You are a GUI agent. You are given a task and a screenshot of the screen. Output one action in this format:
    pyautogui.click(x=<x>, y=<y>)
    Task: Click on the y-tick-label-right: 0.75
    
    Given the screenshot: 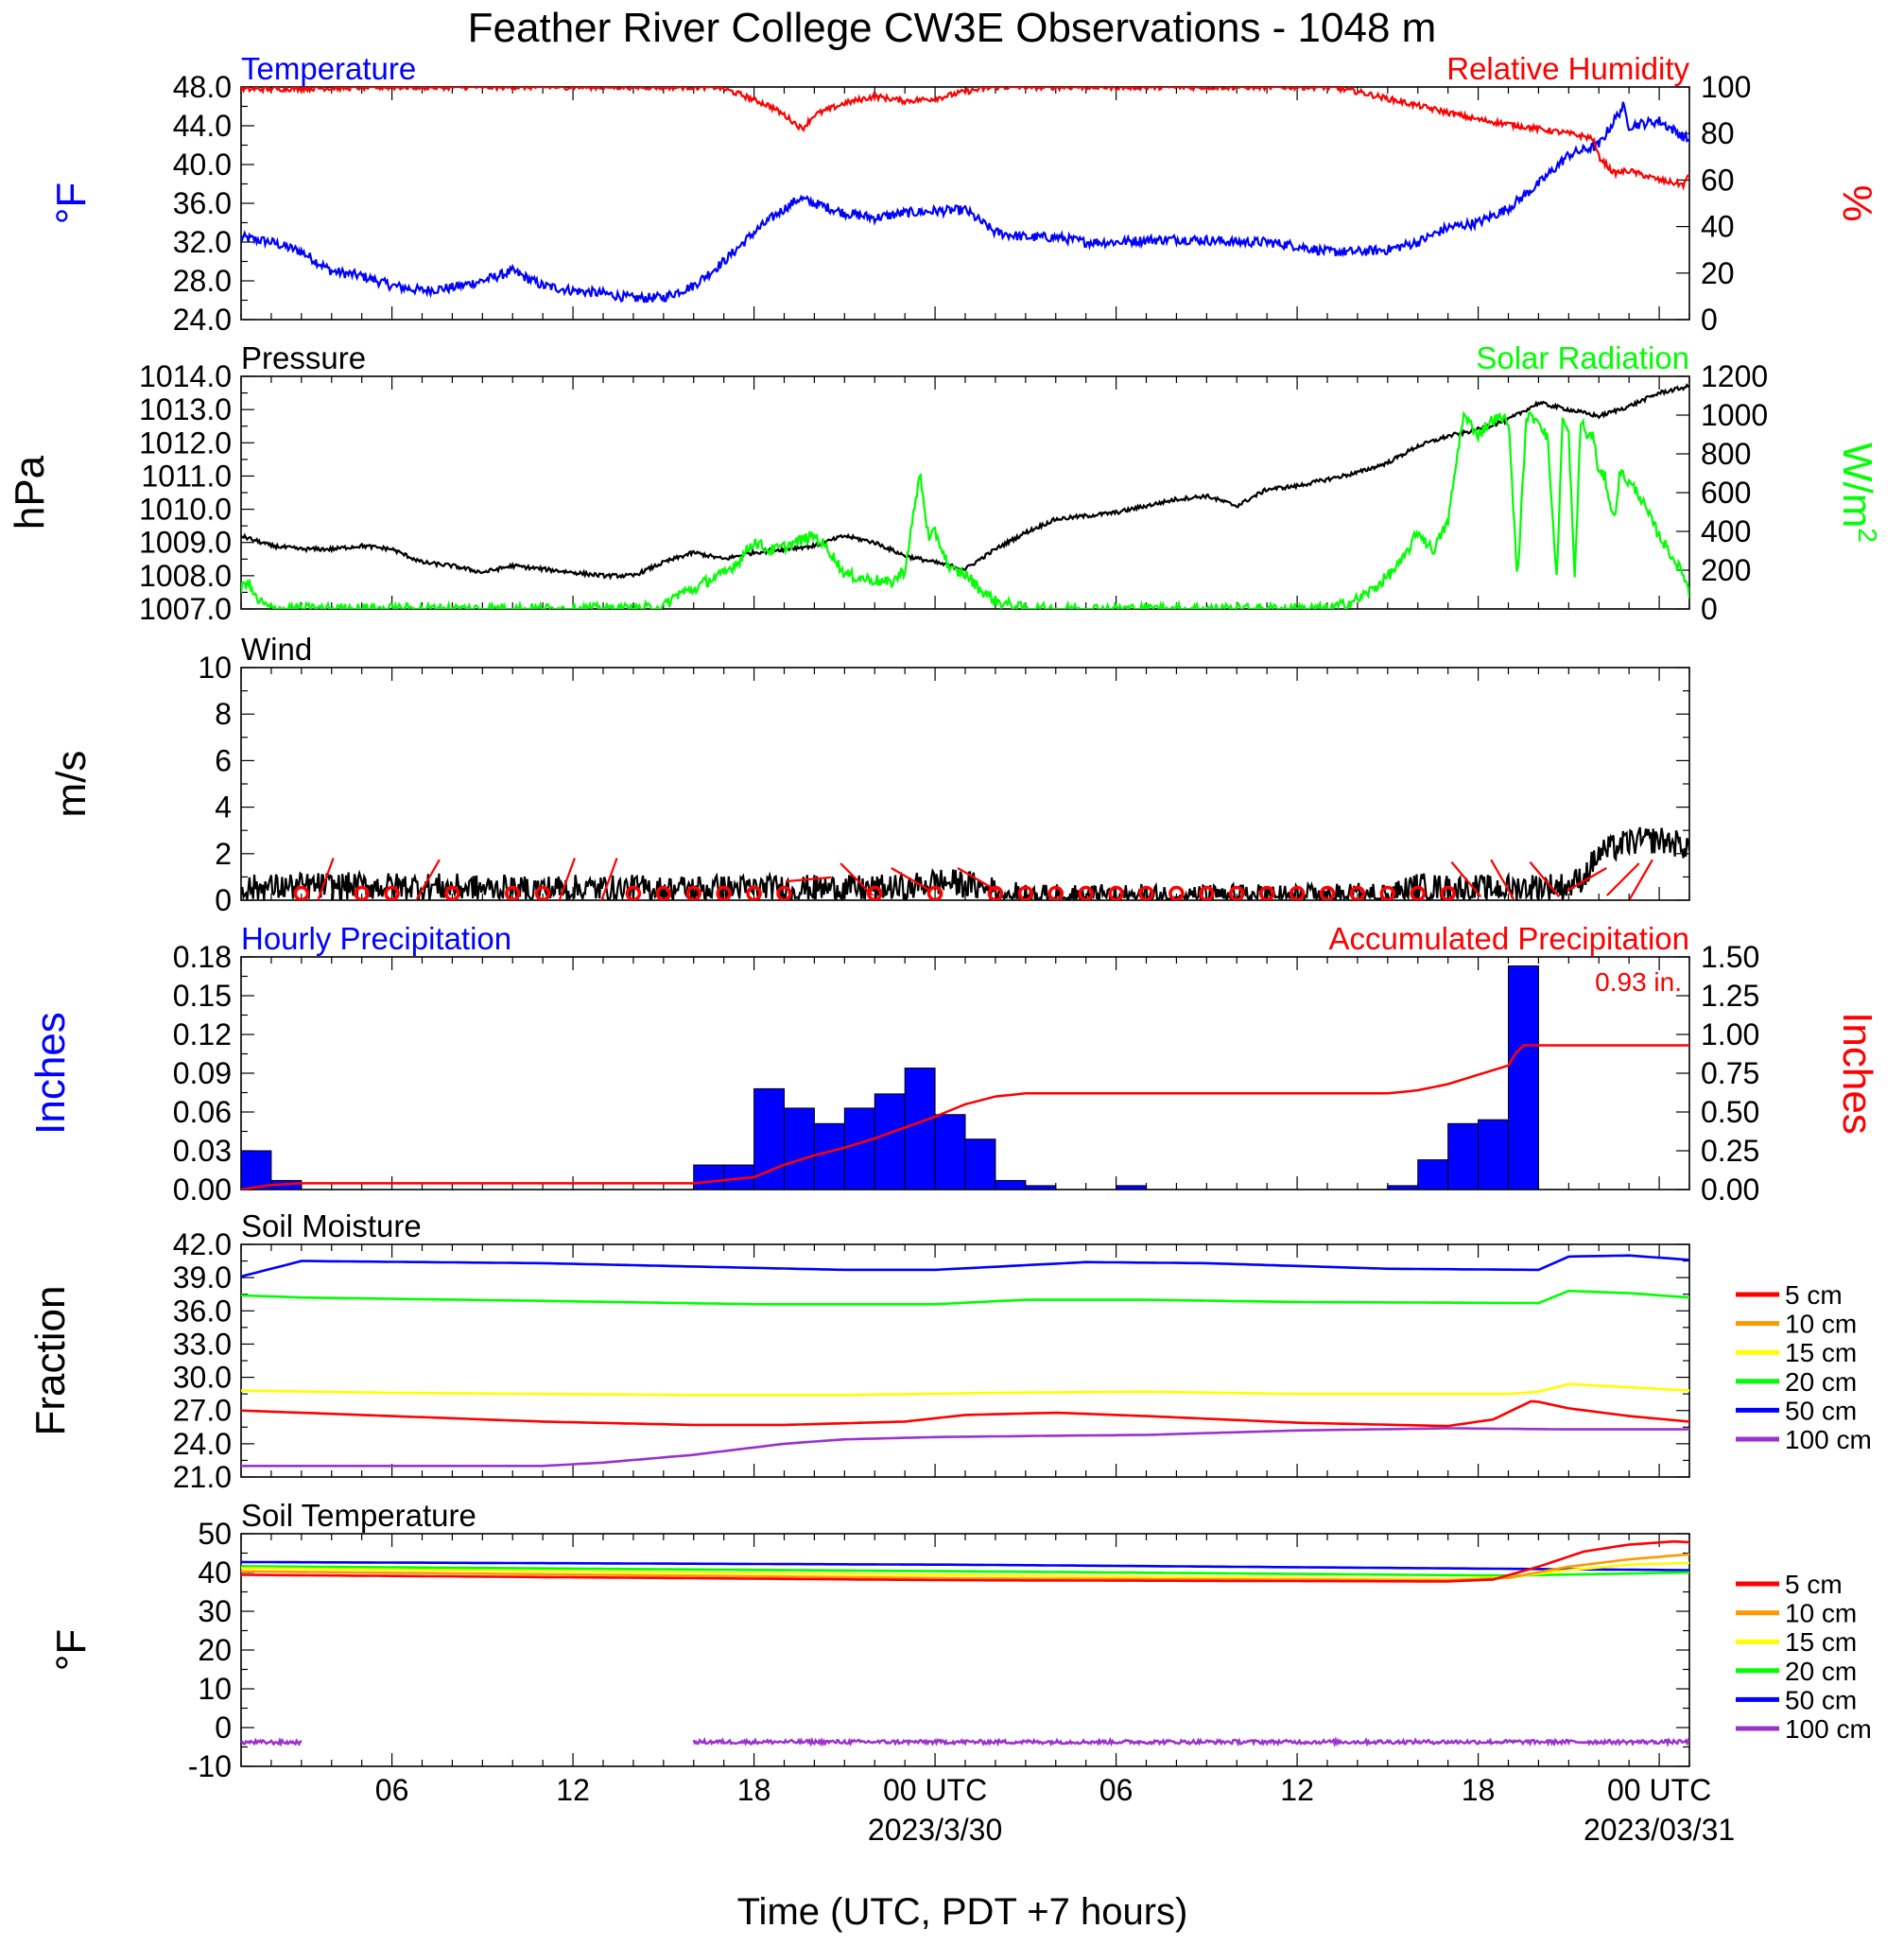 What is the action you would take?
    pyautogui.click(x=1730, y=1073)
    